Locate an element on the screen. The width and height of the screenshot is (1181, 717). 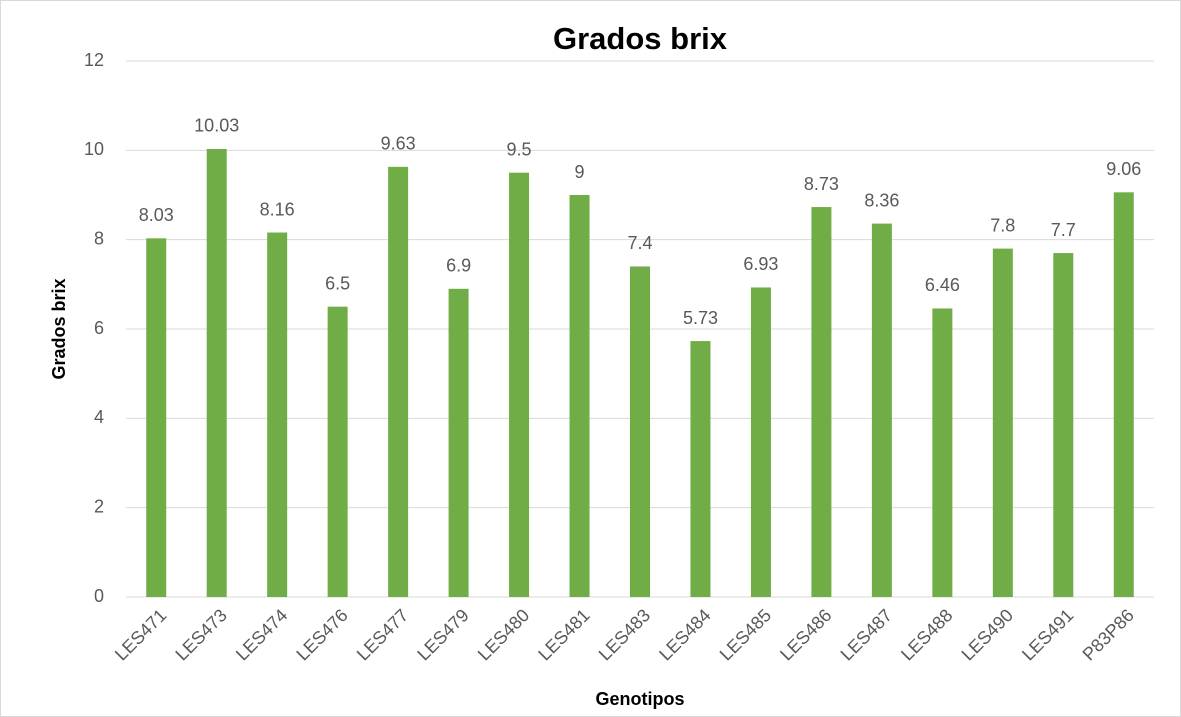
data-label: 7.8 is located at coordinates (1002, 225).